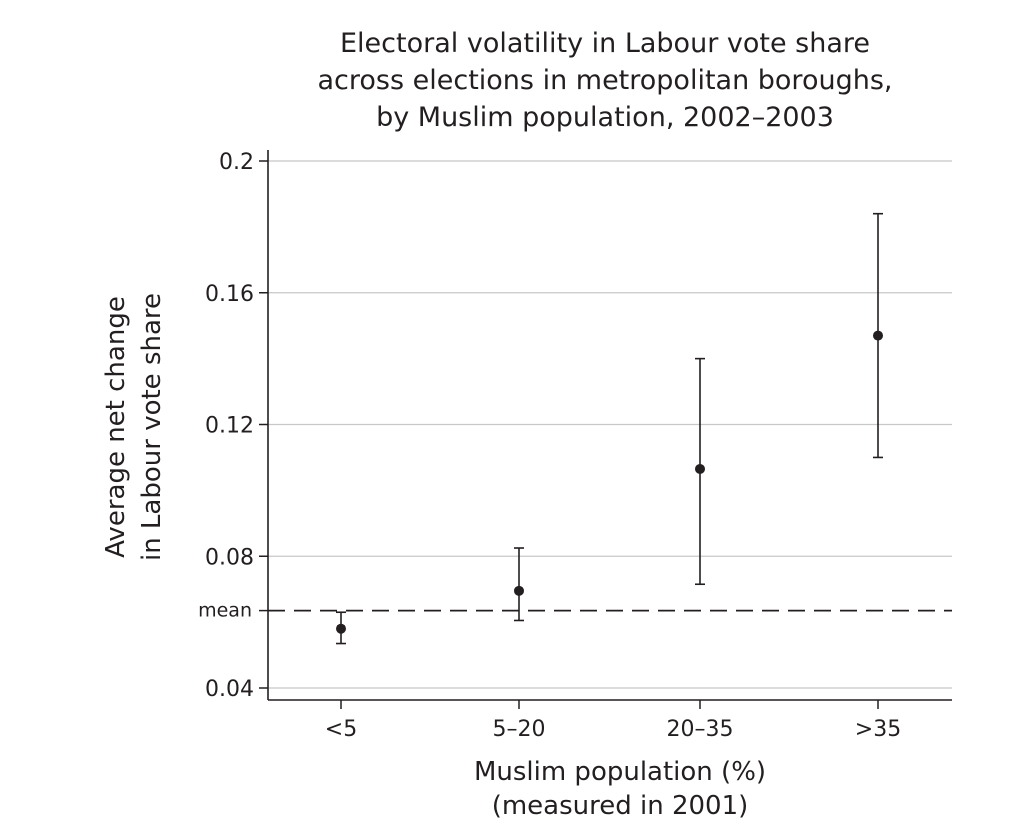  I want to click on x-axis-title-line-1: Muslim population (%), so click(620, 772).